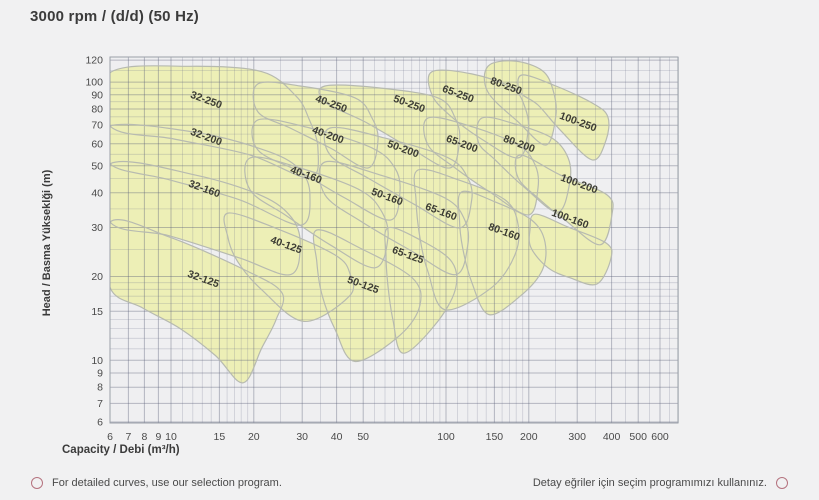 The width and height of the screenshot is (819, 500). What do you see at coordinates (302, 437) in the screenshot?
I see `x-tick-label-30: 30` at bounding box center [302, 437].